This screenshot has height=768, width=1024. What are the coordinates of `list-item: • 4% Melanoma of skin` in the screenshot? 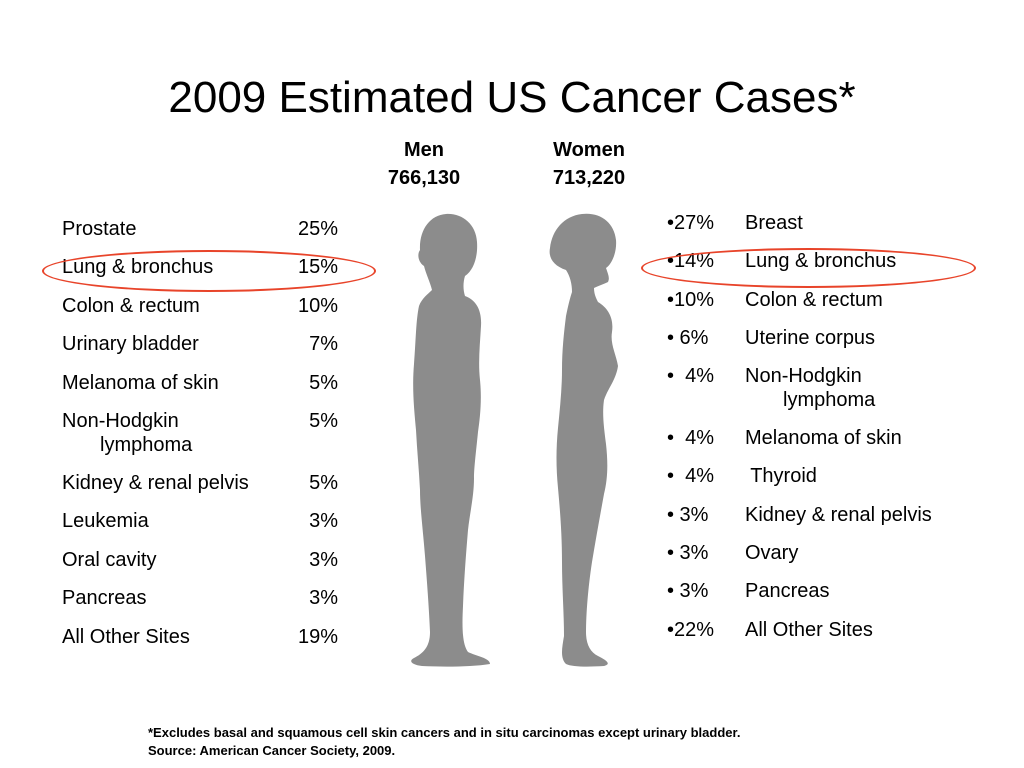 It's located at (832, 445).